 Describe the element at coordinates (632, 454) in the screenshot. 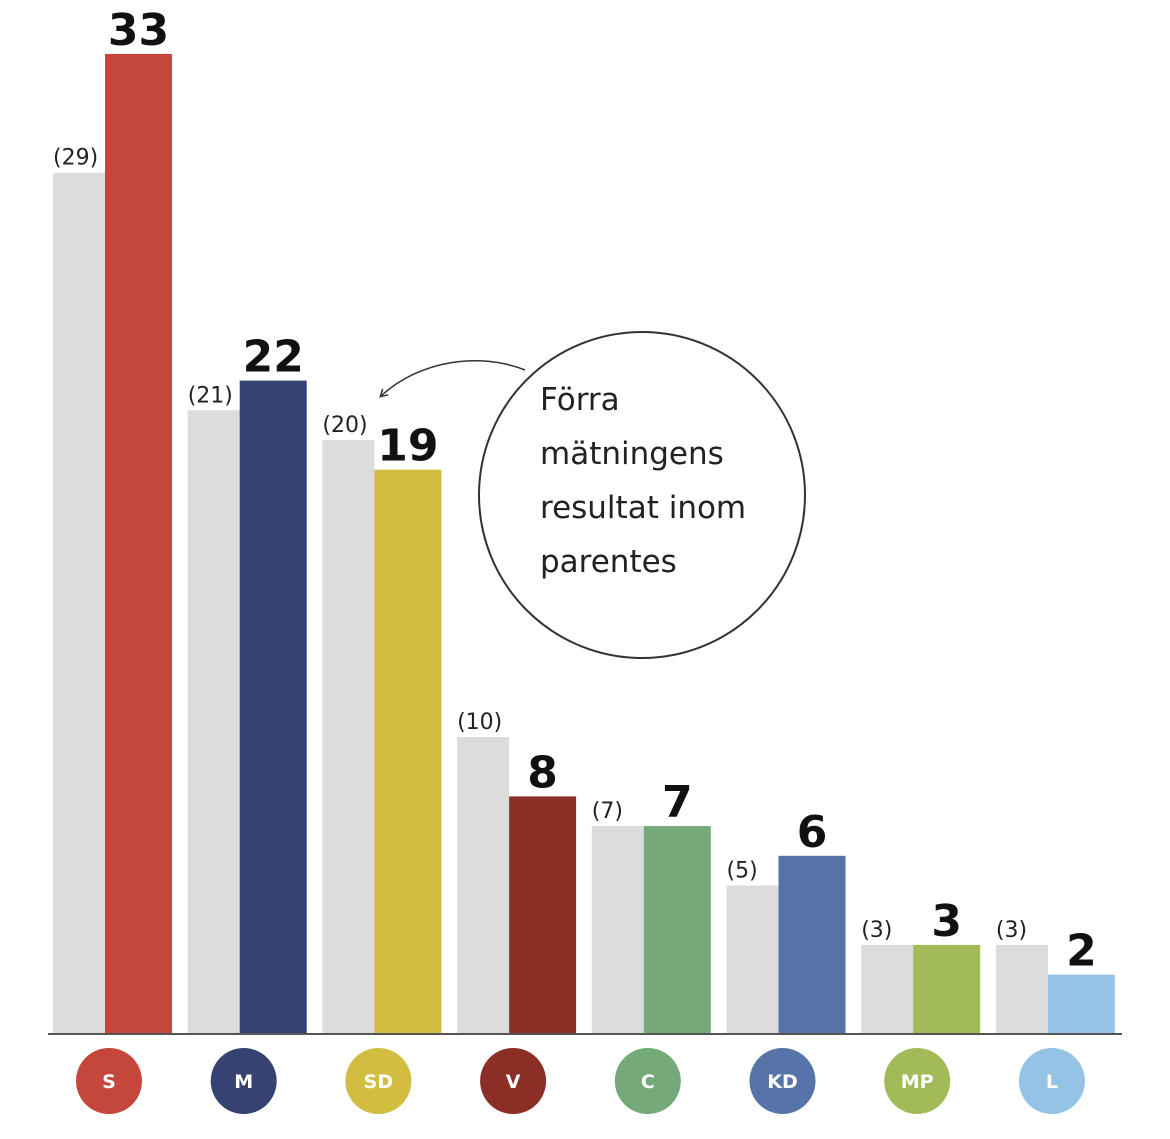

I see `annotation-line-2: mätningens` at that location.